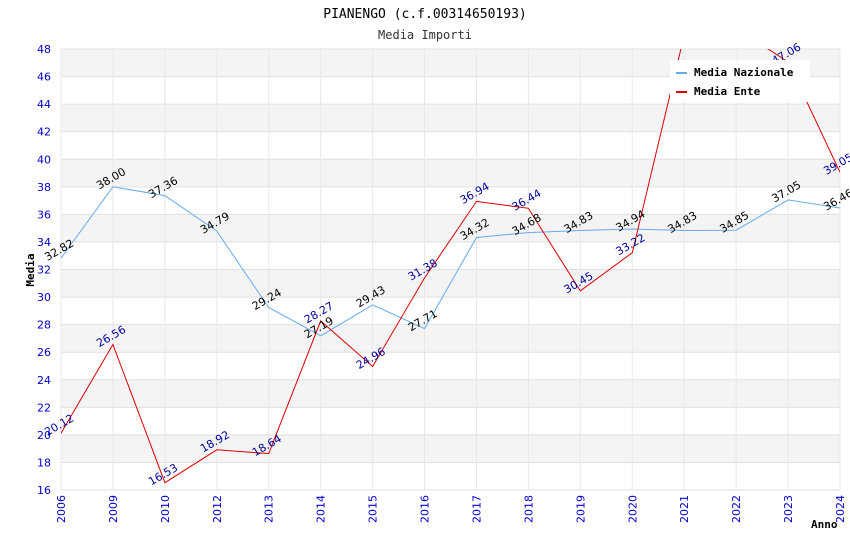  Describe the element at coordinates (44, 214) in the screenshot. I see `y-tick-label: 36` at that location.